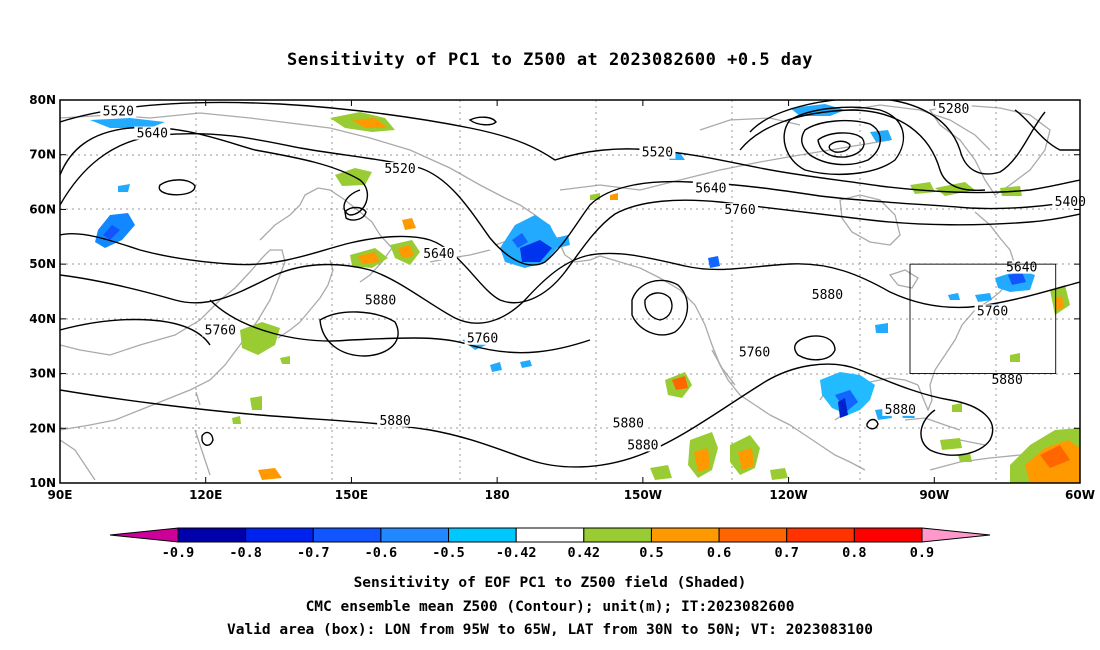  I want to click on lon-tick-label: 150W, so click(643, 495).